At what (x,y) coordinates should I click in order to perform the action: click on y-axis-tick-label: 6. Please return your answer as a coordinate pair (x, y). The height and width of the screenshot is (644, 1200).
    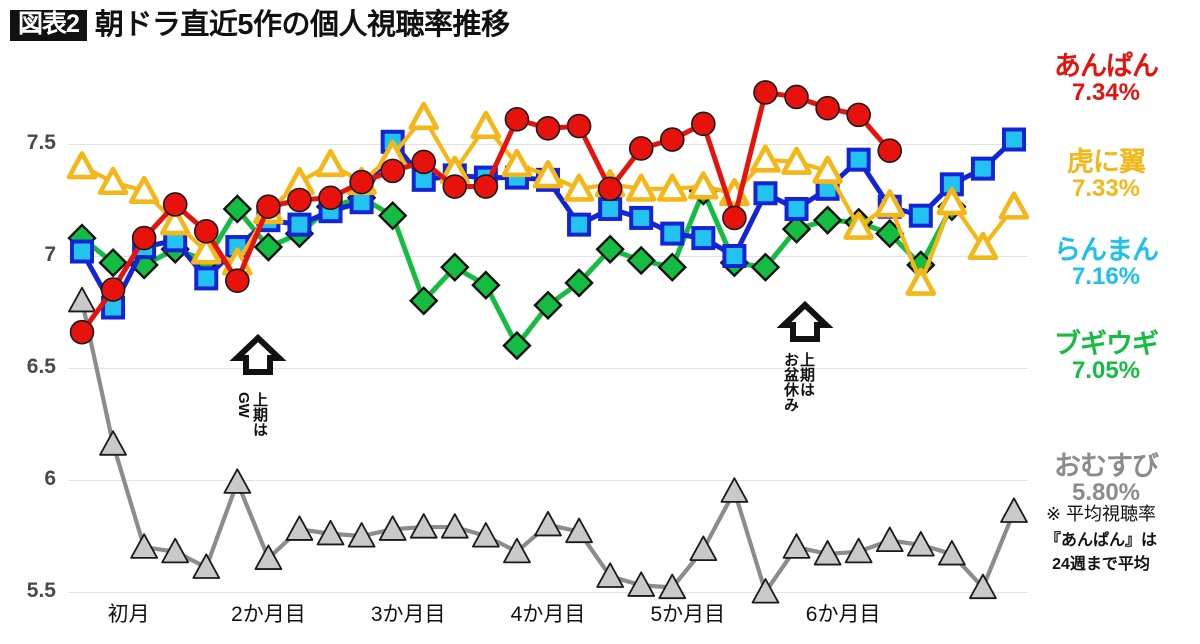
    Looking at the image, I should click on (50, 478).